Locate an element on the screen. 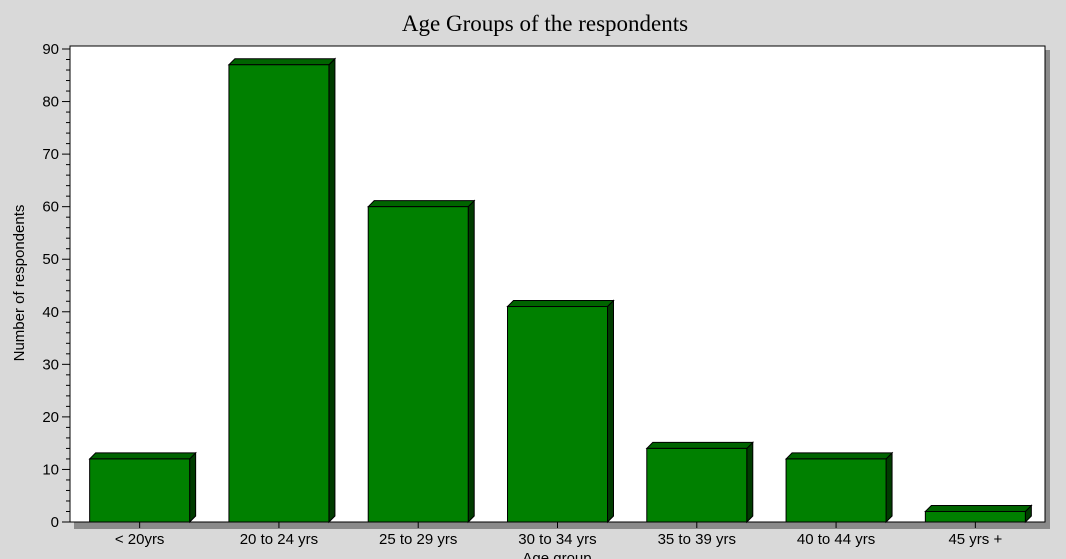 The width and height of the screenshot is (1066, 559). x-tick-label: 25 to 29 yrs is located at coordinates (418, 539).